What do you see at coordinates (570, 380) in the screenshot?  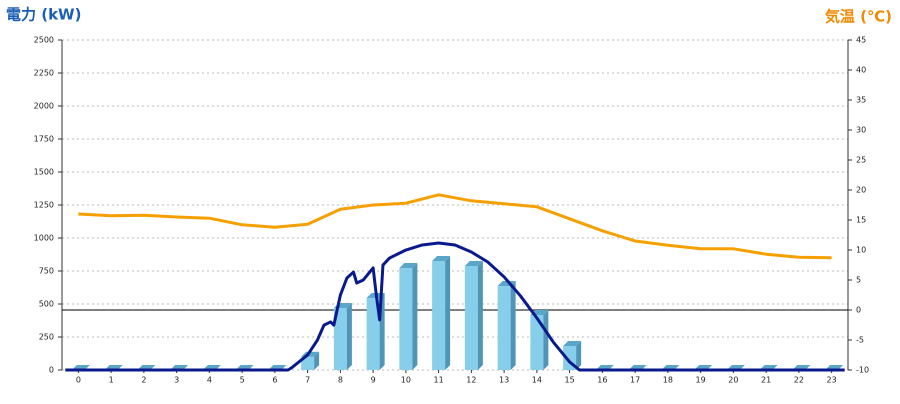 I see `x-tick-label: 15` at bounding box center [570, 380].